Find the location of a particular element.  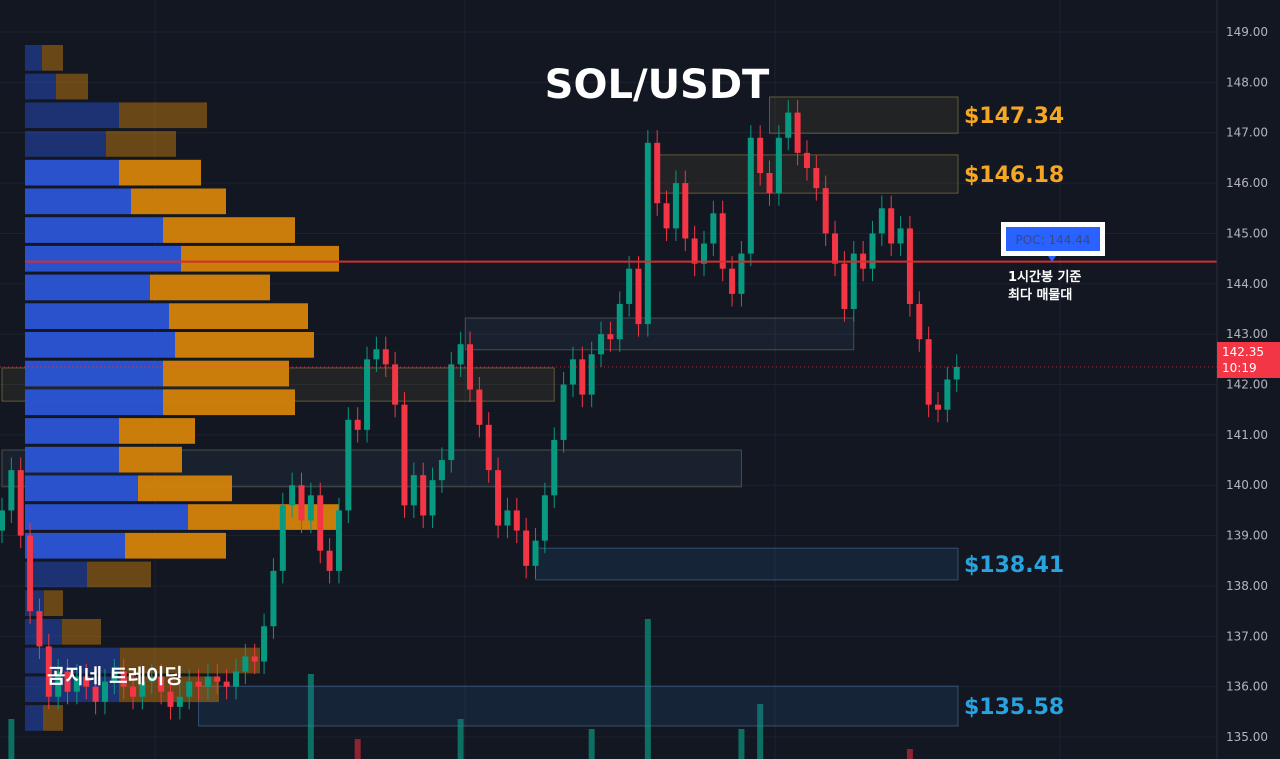

axis-tick-label: 148.00 is located at coordinates (1247, 82).